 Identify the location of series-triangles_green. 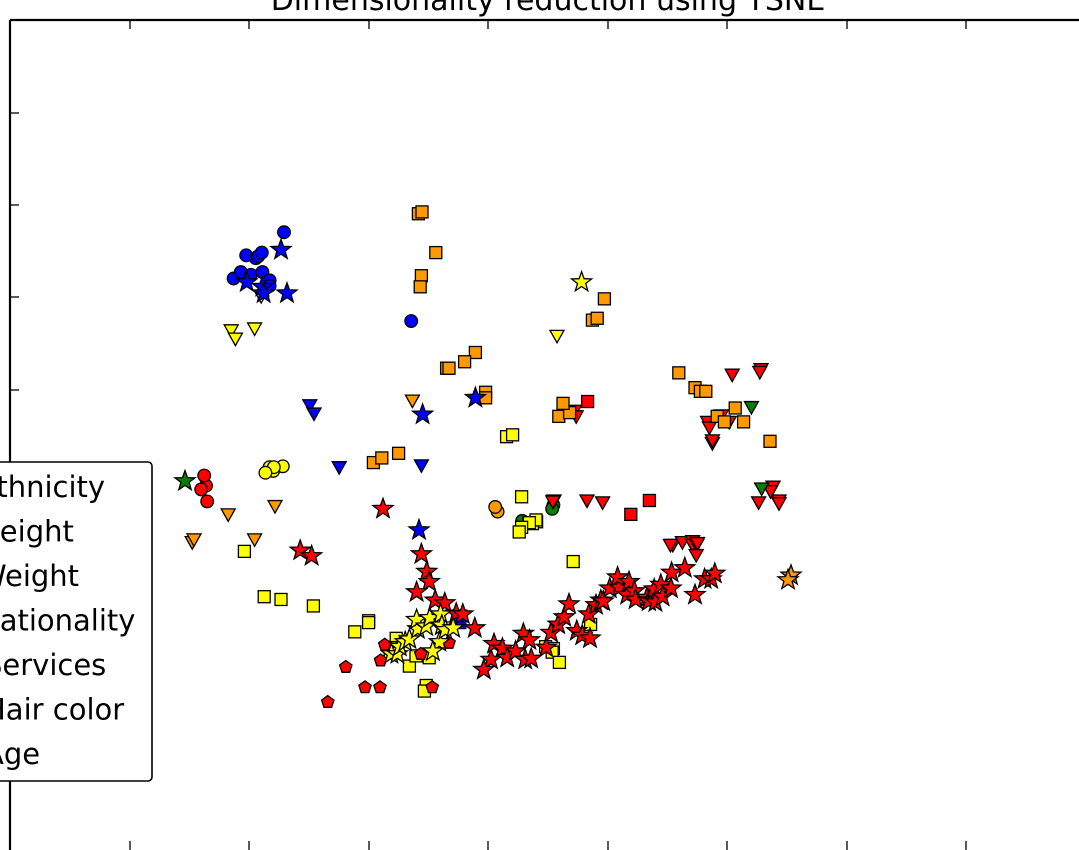
(756, 448).